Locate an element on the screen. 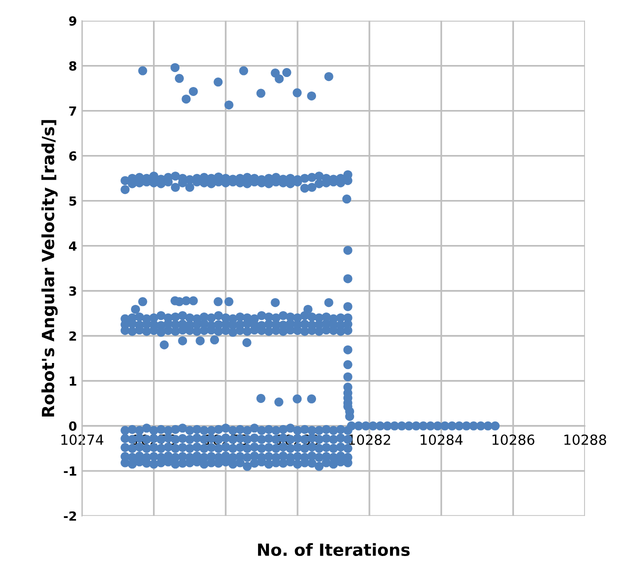  x-tick-label: 10284 is located at coordinates (441, 439).